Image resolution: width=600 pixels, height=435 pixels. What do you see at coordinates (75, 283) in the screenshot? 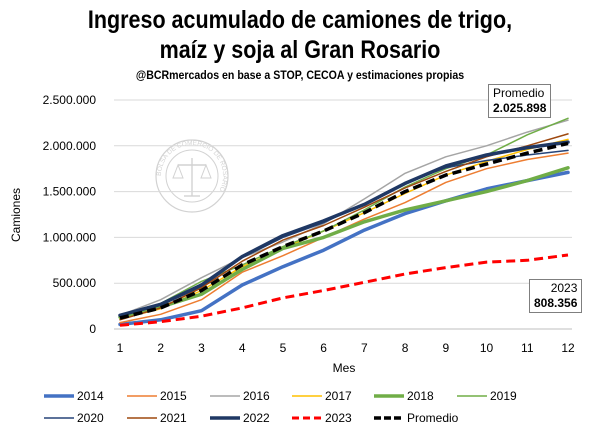
I see `y-tick-label: 500.000` at bounding box center [75, 283].